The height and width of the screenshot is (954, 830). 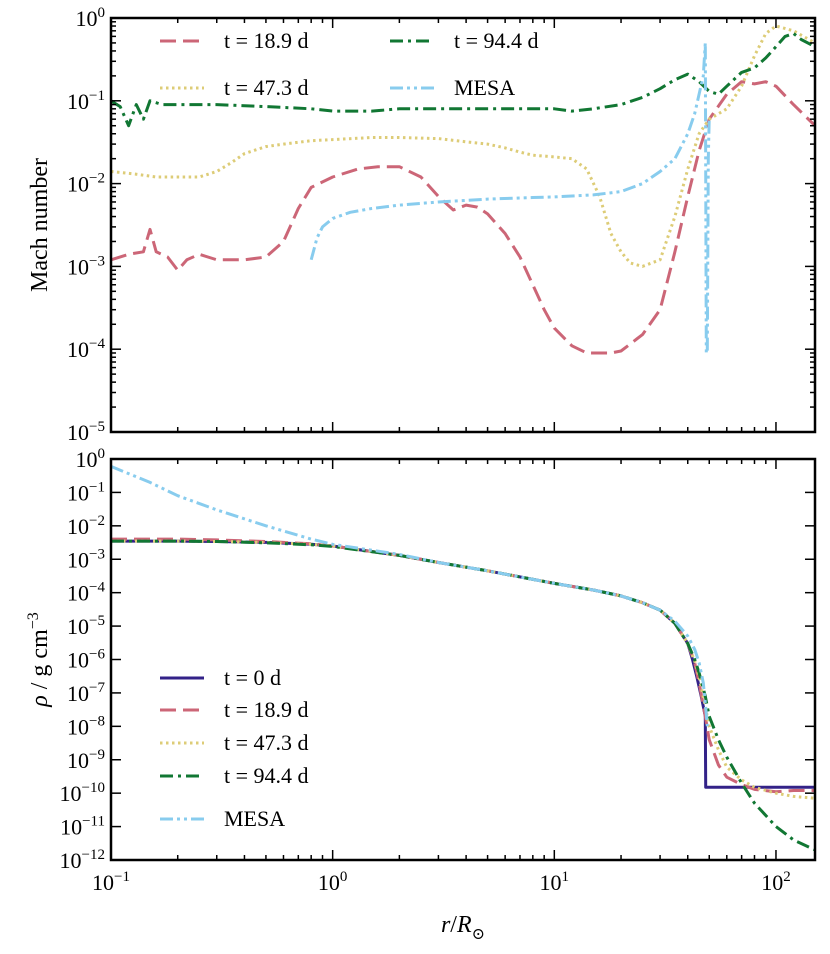 I want to click on y-tick-label: 10⁻⁷, so click(x=86, y=693).